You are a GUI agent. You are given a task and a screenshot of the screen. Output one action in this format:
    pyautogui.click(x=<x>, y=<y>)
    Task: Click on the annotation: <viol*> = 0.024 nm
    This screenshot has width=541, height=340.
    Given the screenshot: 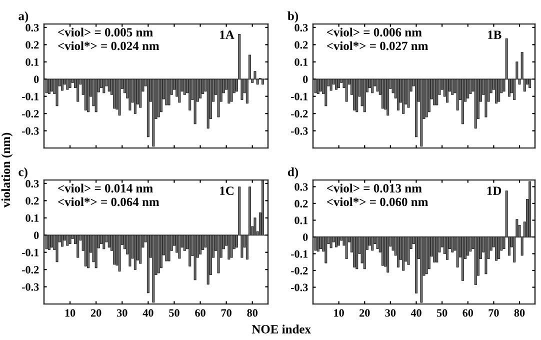 What is the action you would take?
    pyautogui.click(x=109, y=45)
    